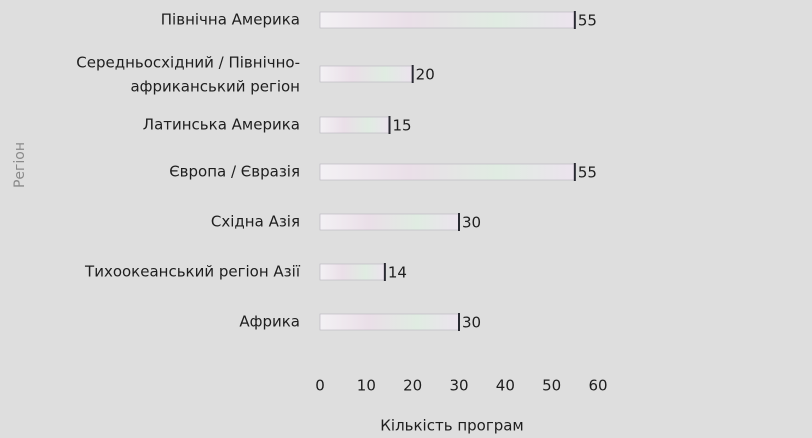 The image size is (812, 438). What do you see at coordinates (597, 386) in the screenshot?
I see `x-tick-label: 60` at bounding box center [597, 386].